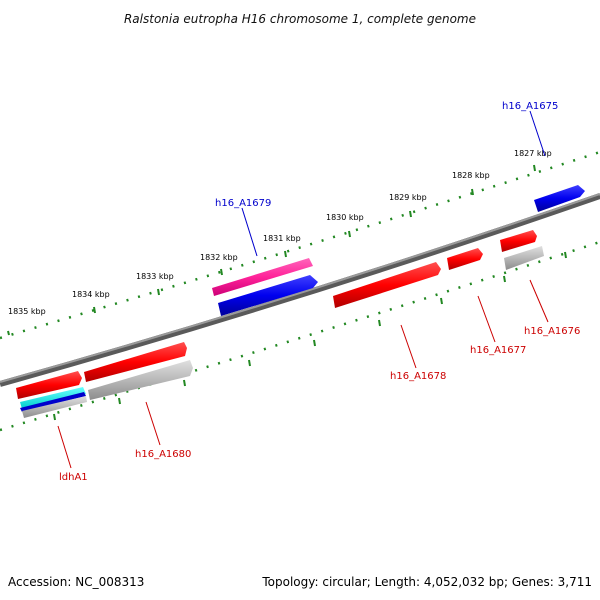 Image resolution: width=600 pixels, height=600 pixels. I want to click on gene-label-h16-A1675: h16_A1675, so click(530, 106).